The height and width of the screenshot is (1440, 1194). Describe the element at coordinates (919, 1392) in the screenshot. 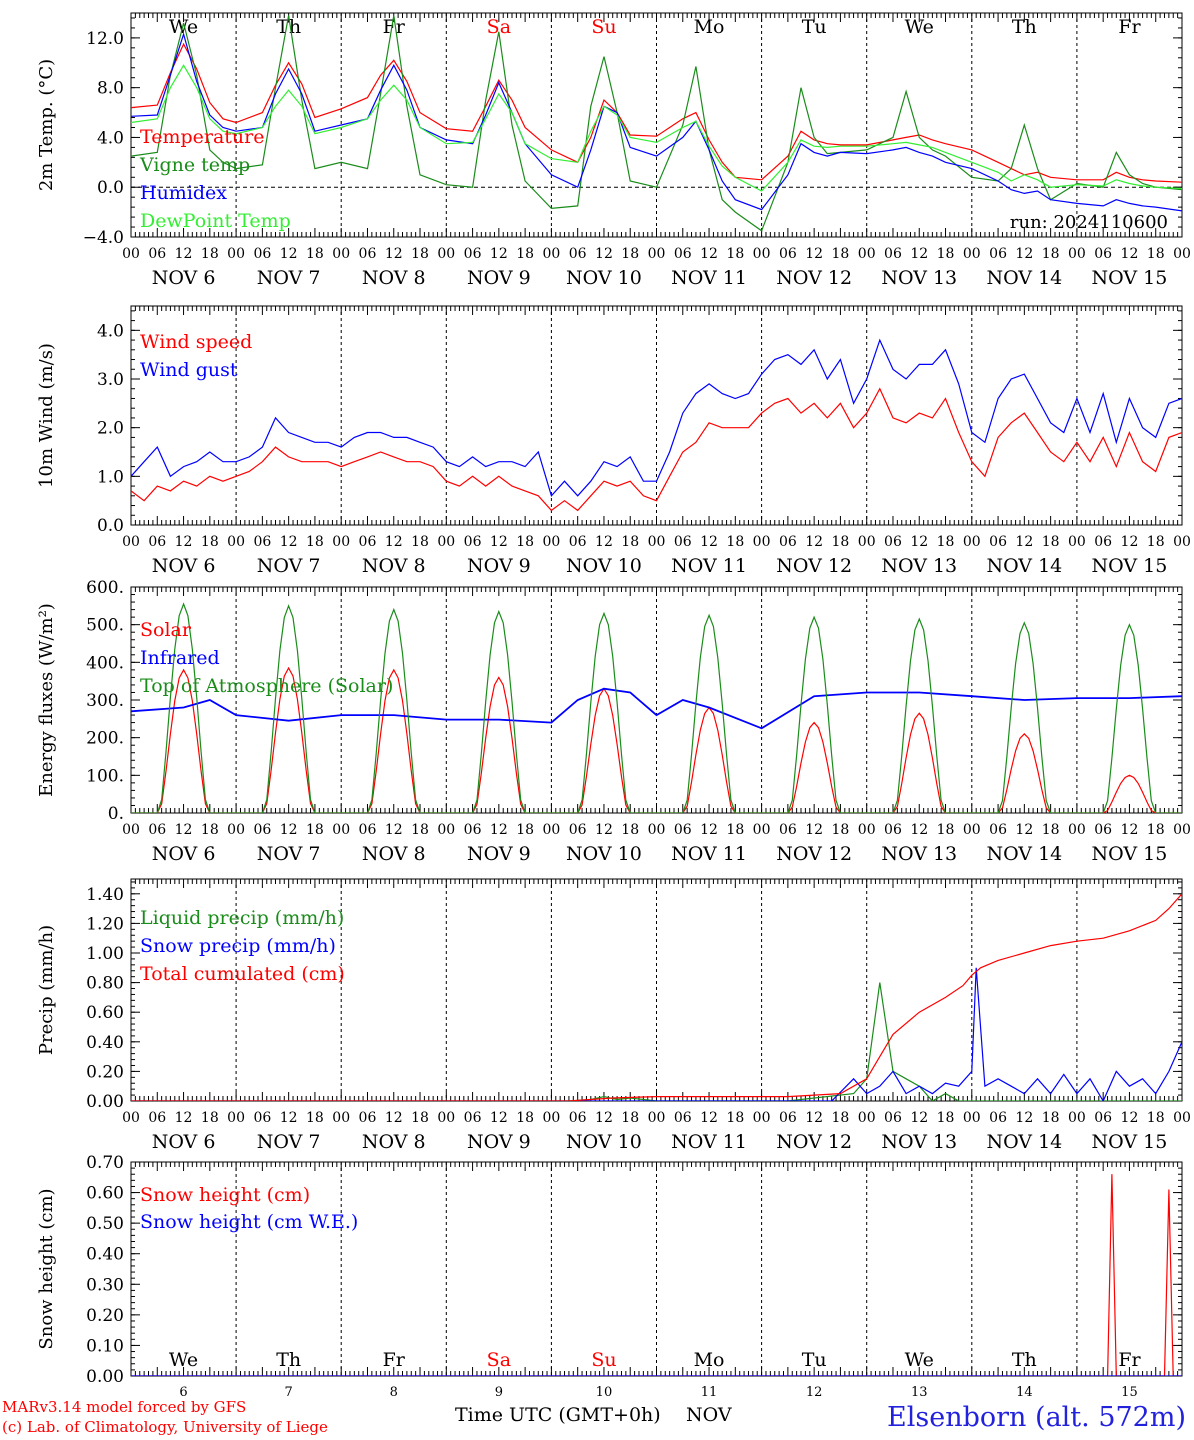

I see `day-number-label: 13` at that location.